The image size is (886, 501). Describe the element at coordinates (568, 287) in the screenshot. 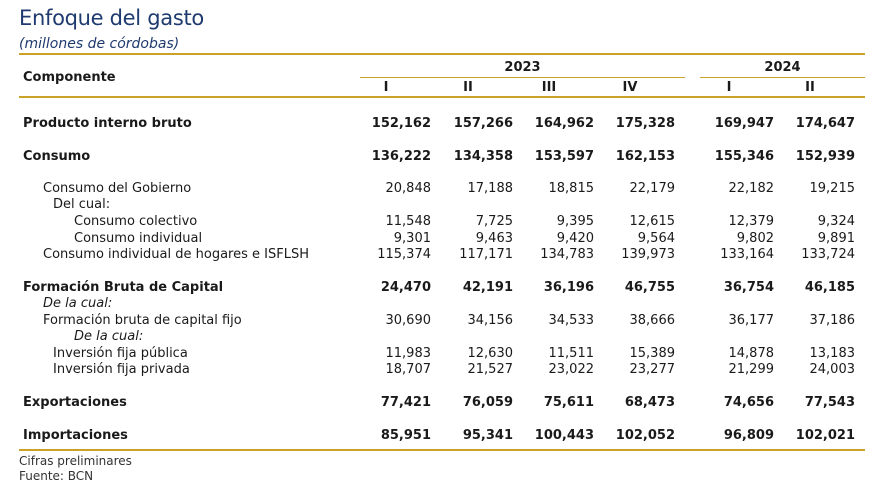

I see `row-value: 36,196` at that location.